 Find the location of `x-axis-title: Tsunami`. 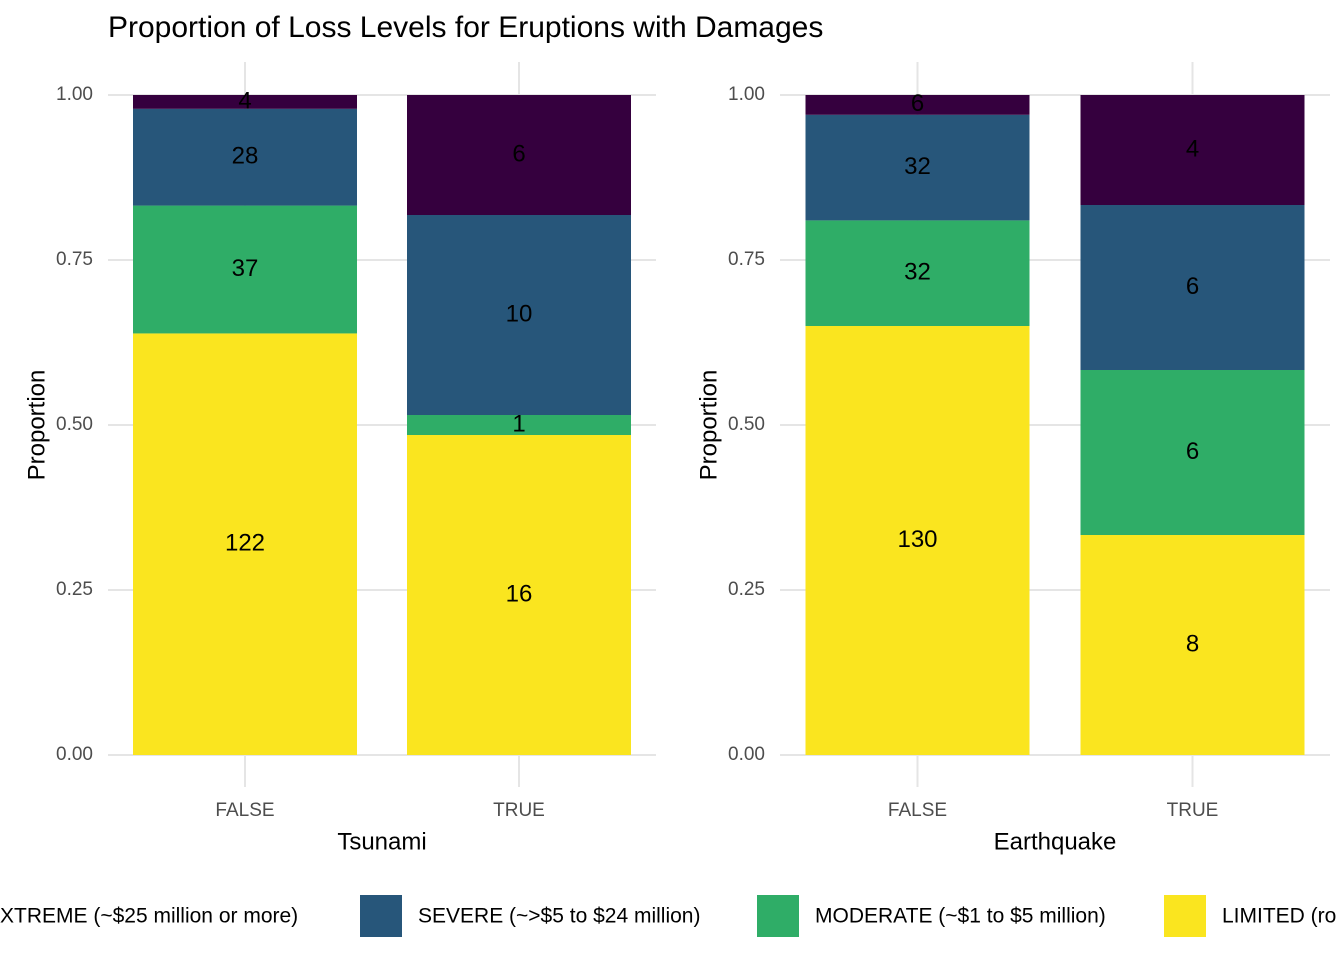

x-axis-title: Tsunami is located at coordinates (381, 841).